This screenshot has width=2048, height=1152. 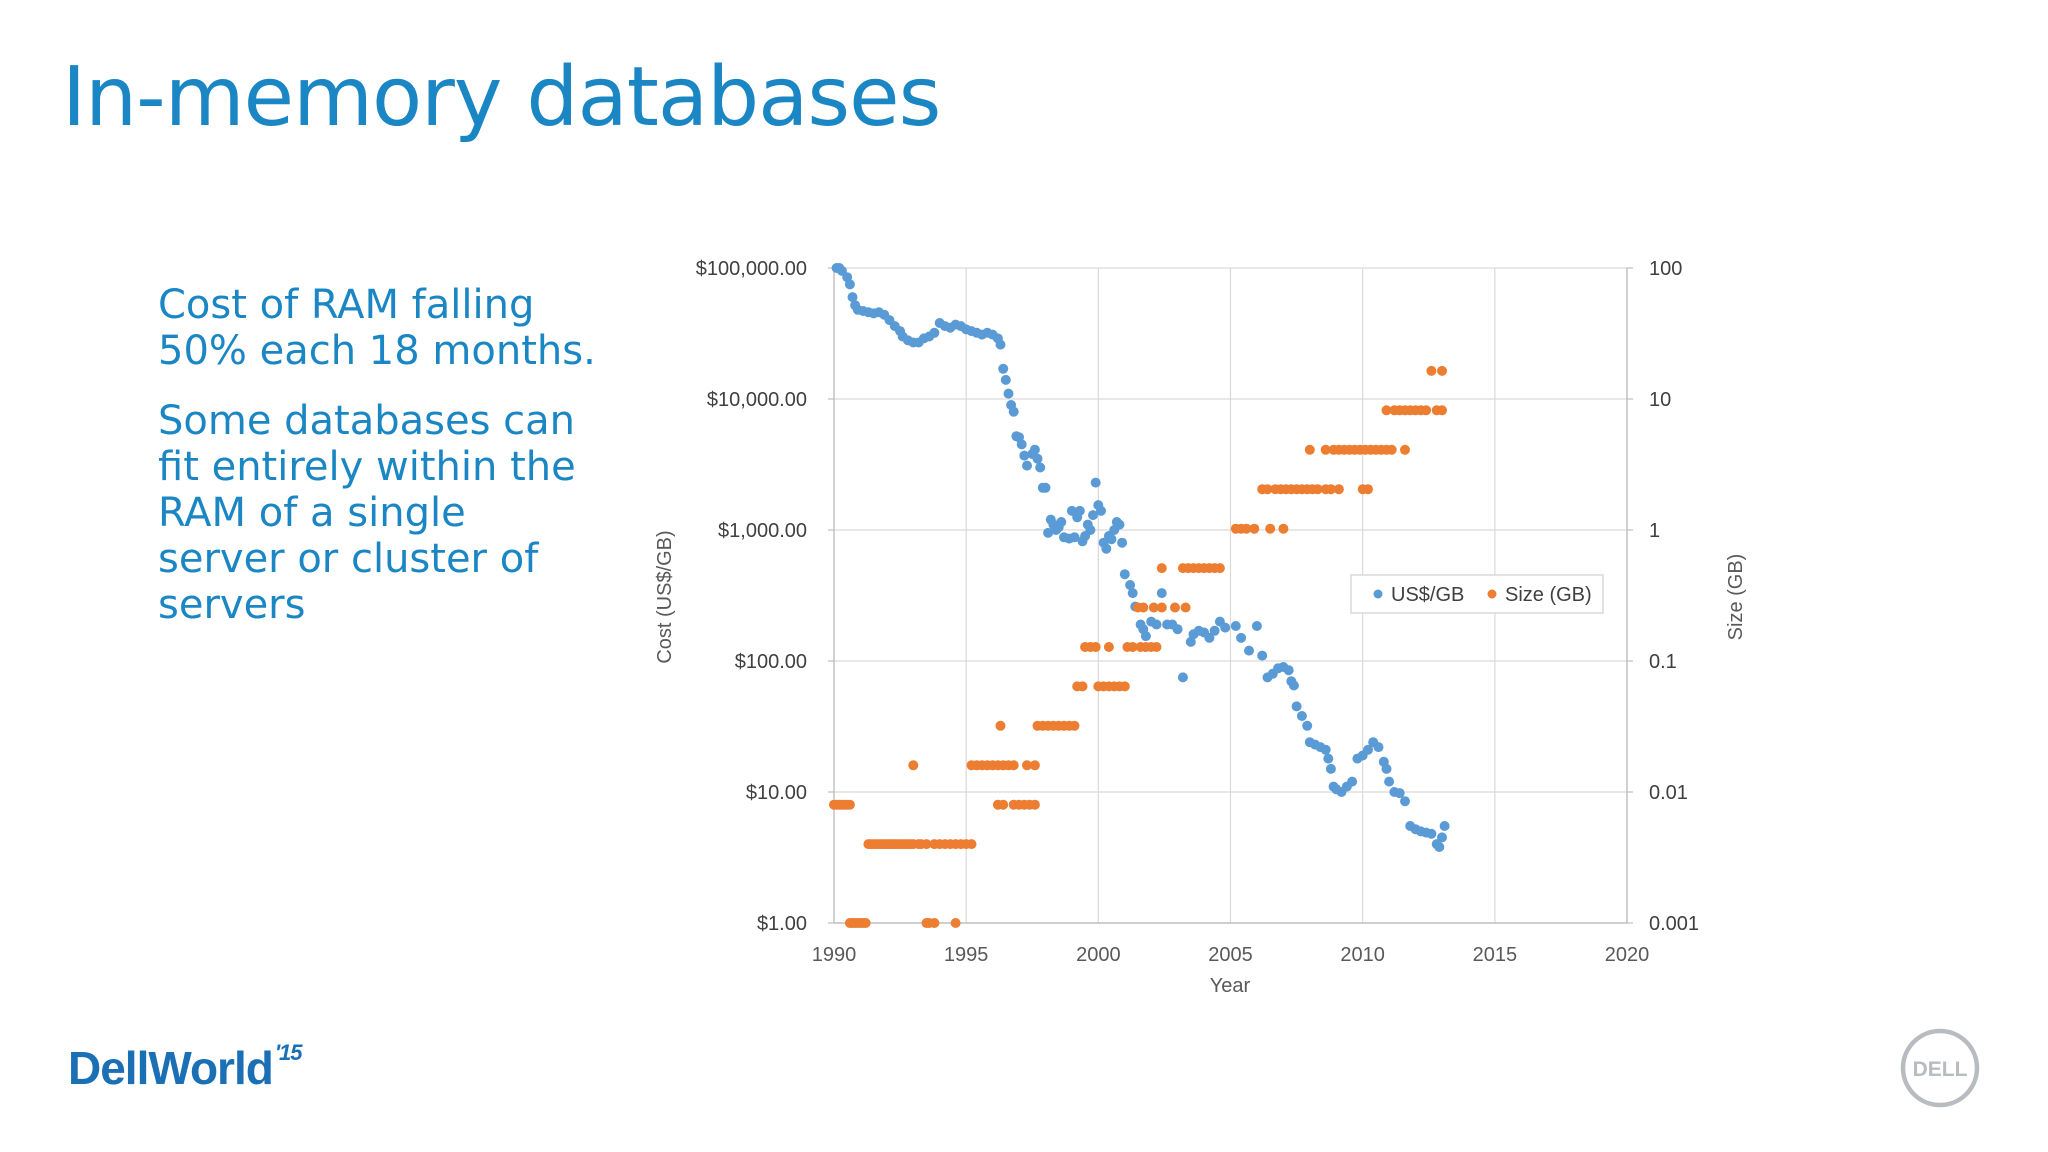 What do you see at coordinates (1736, 597) in the screenshot?
I see `y2-axis-label: Size (GB)` at bounding box center [1736, 597].